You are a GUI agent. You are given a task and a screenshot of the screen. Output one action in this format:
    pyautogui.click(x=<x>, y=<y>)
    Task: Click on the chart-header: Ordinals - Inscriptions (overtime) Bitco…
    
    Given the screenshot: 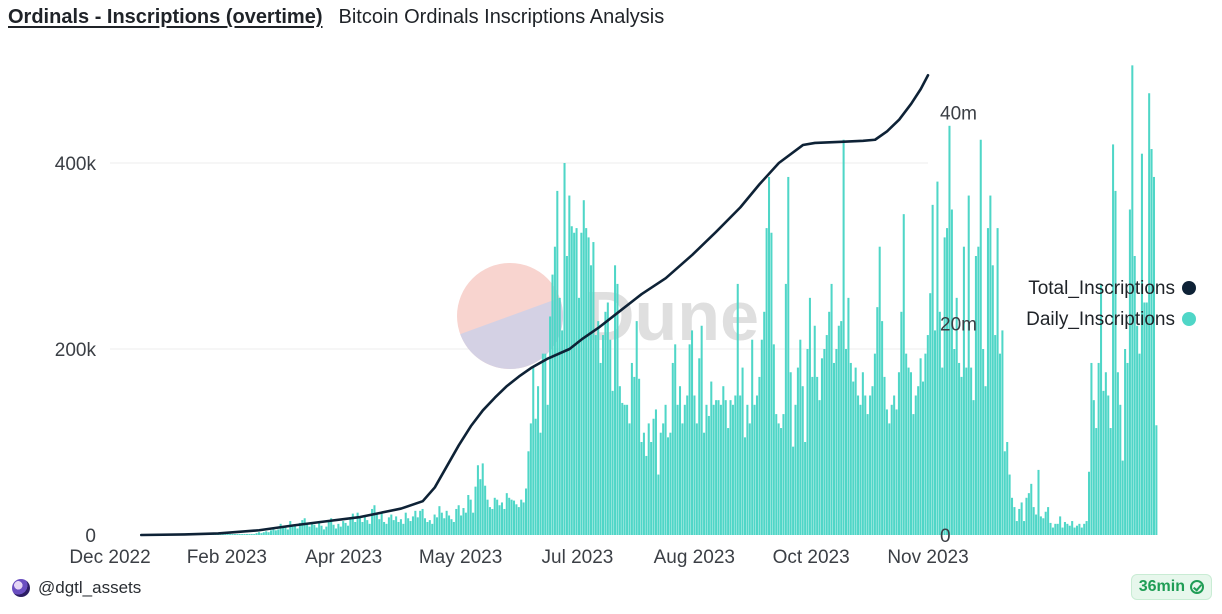 What is the action you would take?
    pyautogui.click(x=336, y=20)
    